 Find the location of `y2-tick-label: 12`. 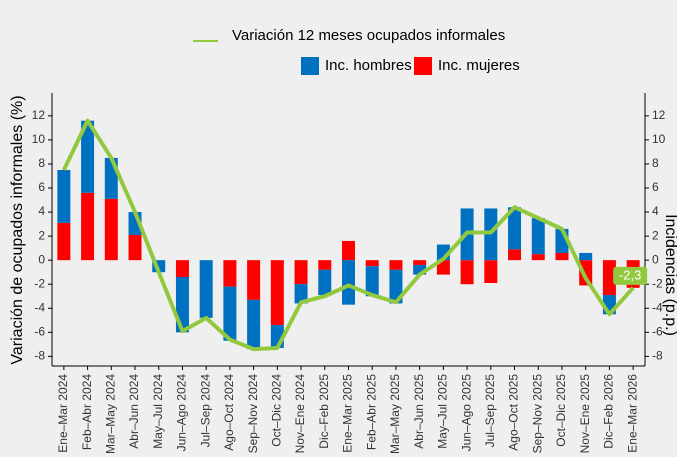

y2-tick-label: 12 is located at coordinates (659, 115).